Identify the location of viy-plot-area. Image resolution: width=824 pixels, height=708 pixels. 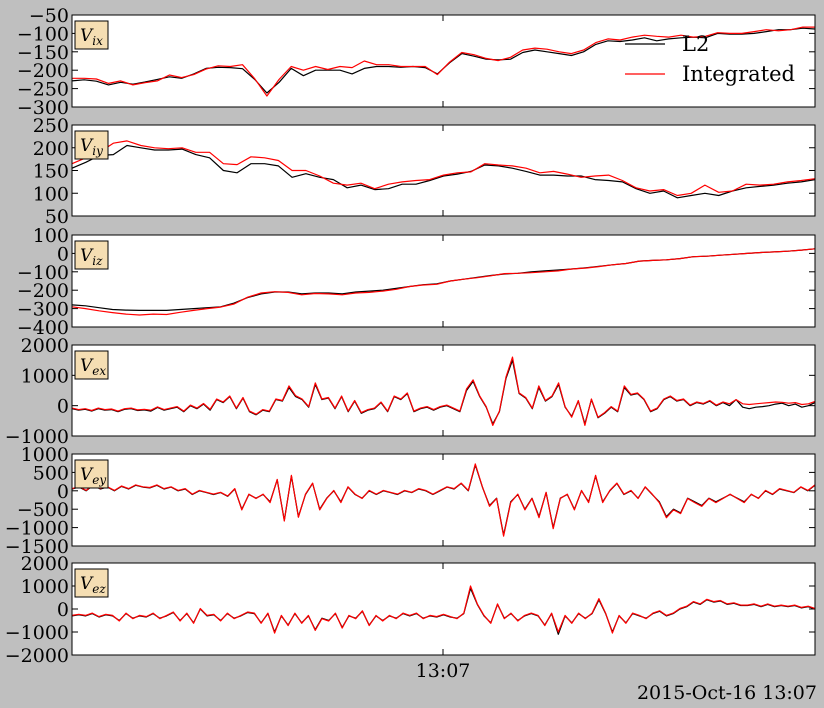
(443, 170).